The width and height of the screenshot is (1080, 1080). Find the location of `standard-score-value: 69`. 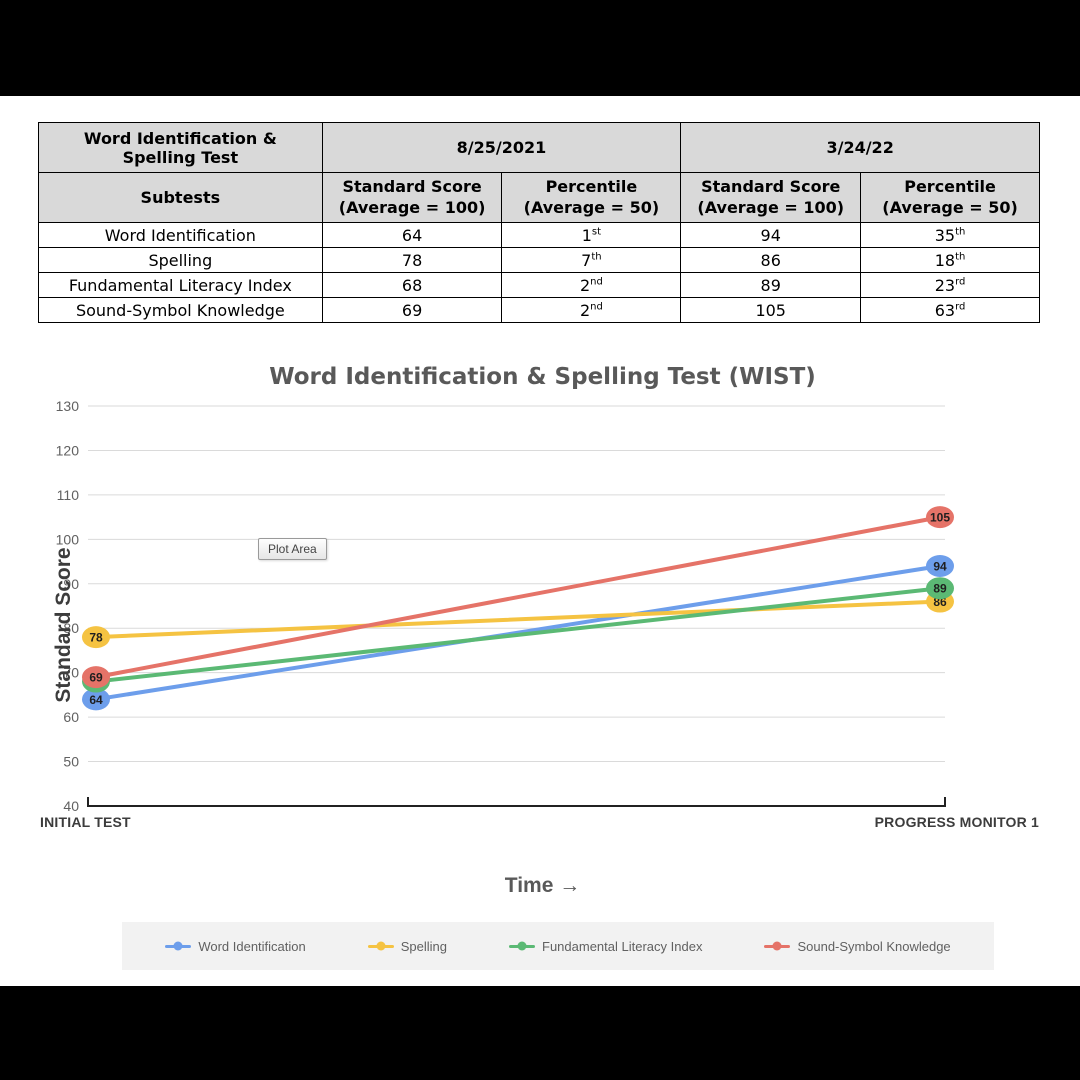

standard-score-value: 69 is located at coordinates (412, 310).